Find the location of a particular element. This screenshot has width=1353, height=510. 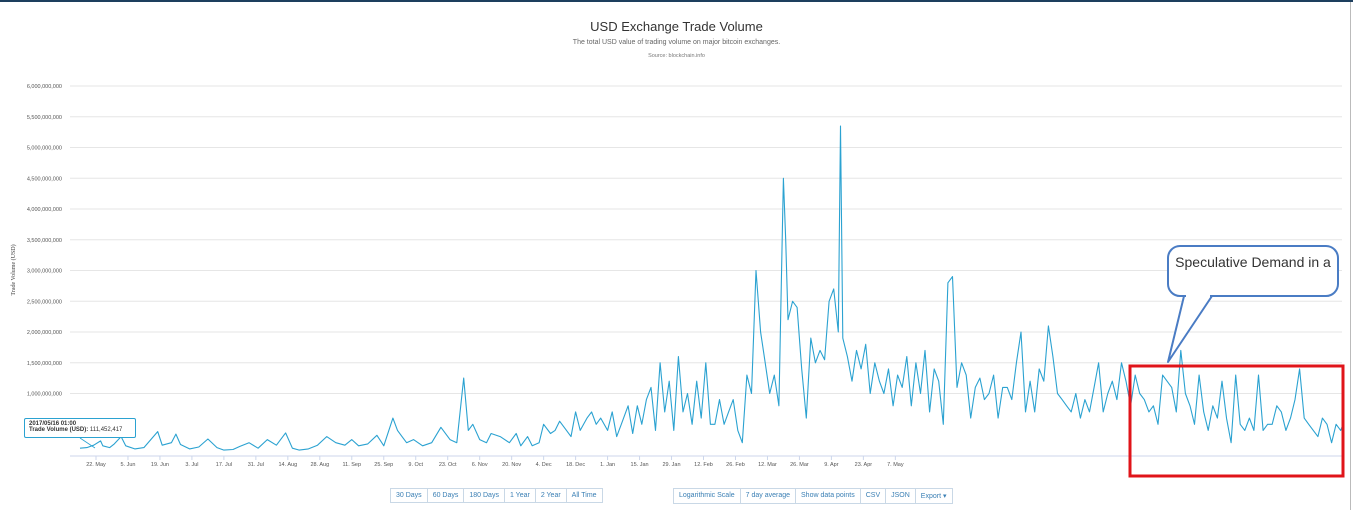

y-tick-label: 5,000,000,000 is located at coordinates (44, 149).